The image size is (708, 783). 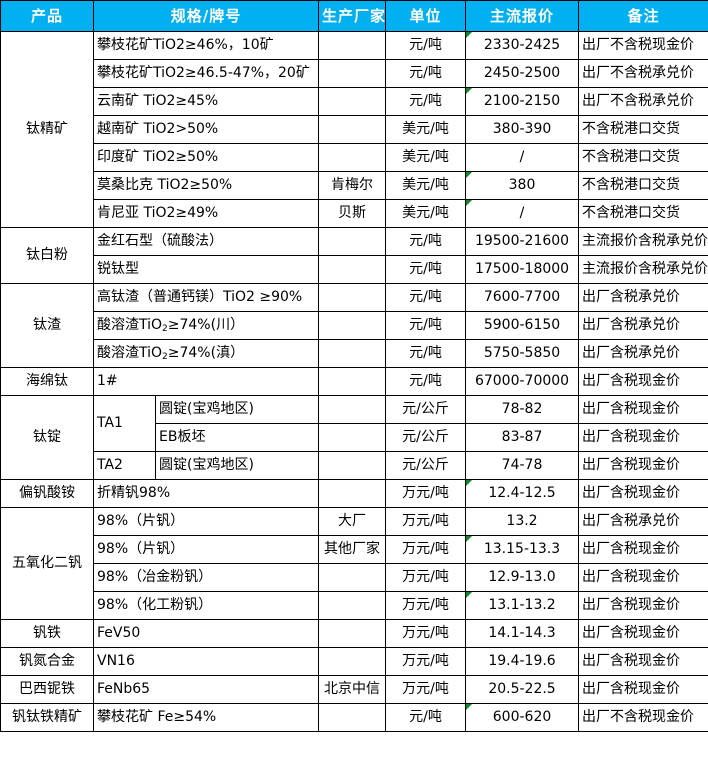 What do you see at coordinates (47, 255) in the screenshot?
I see `cell-product: 钛白粉` at bounding box center [47, 255].